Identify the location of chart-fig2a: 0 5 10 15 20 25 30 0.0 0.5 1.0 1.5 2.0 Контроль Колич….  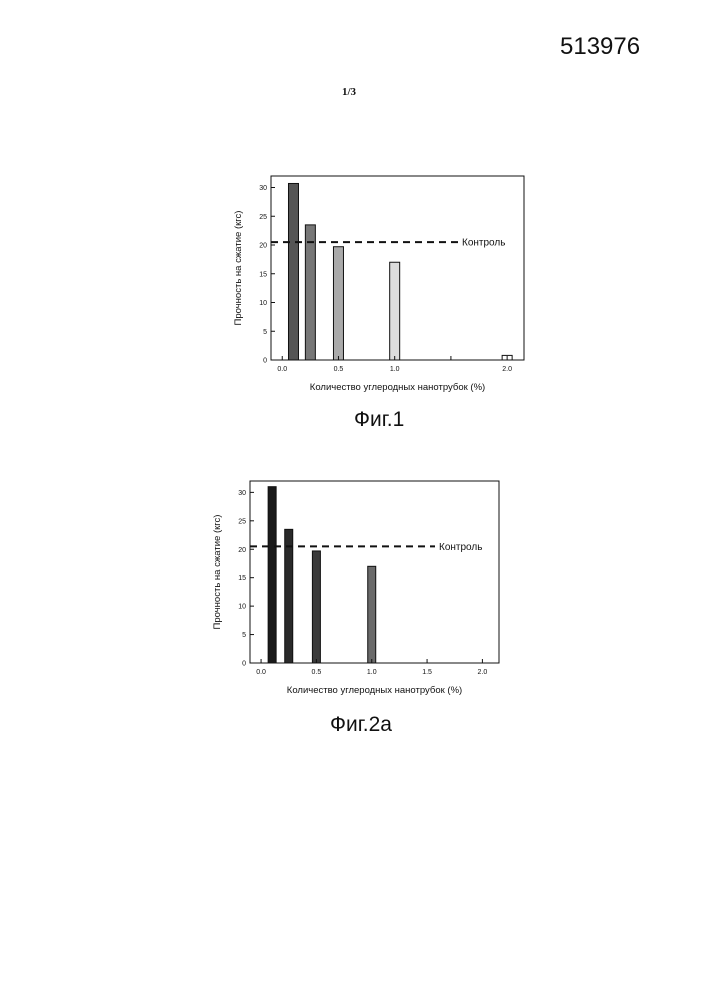
(355, 588).